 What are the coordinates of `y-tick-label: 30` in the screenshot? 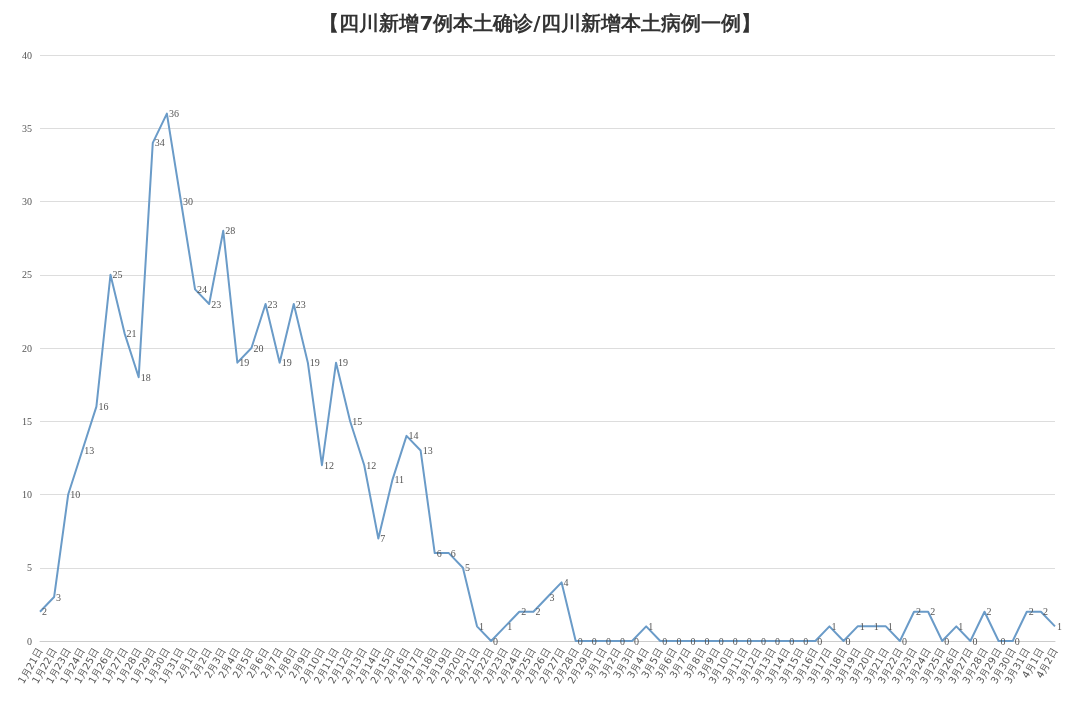 It's located at (27, 201).